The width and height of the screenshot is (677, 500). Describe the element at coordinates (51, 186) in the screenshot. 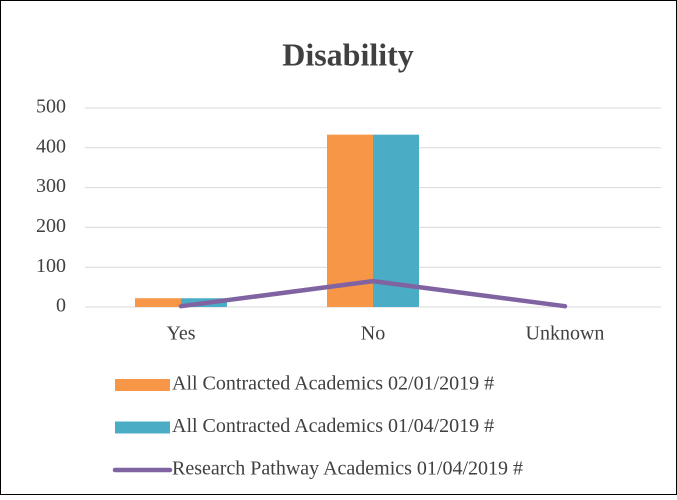

I see `y-tick-label: 300` at that location.